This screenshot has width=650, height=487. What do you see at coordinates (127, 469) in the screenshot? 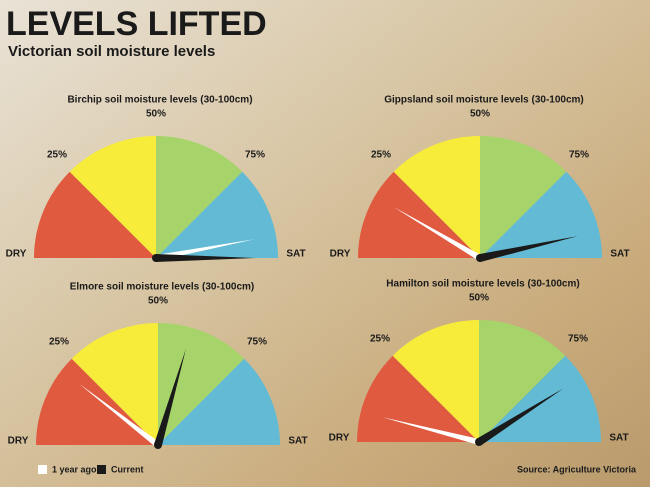
I see `legend-label: Current` at bounding box center [127, 469].